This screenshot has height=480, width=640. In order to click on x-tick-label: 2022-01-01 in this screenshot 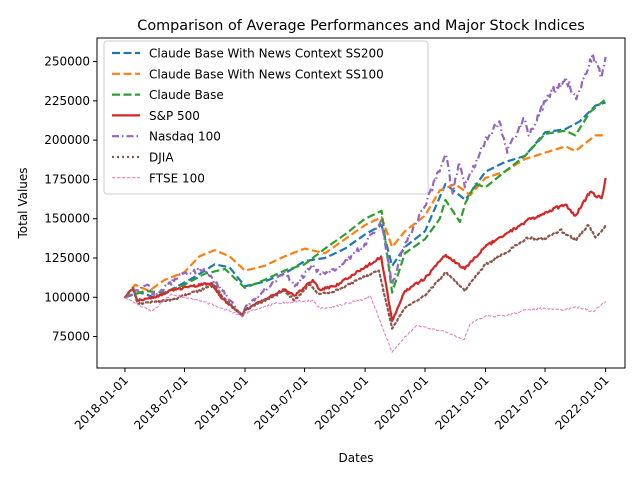, I will do `click(581, 402)`.